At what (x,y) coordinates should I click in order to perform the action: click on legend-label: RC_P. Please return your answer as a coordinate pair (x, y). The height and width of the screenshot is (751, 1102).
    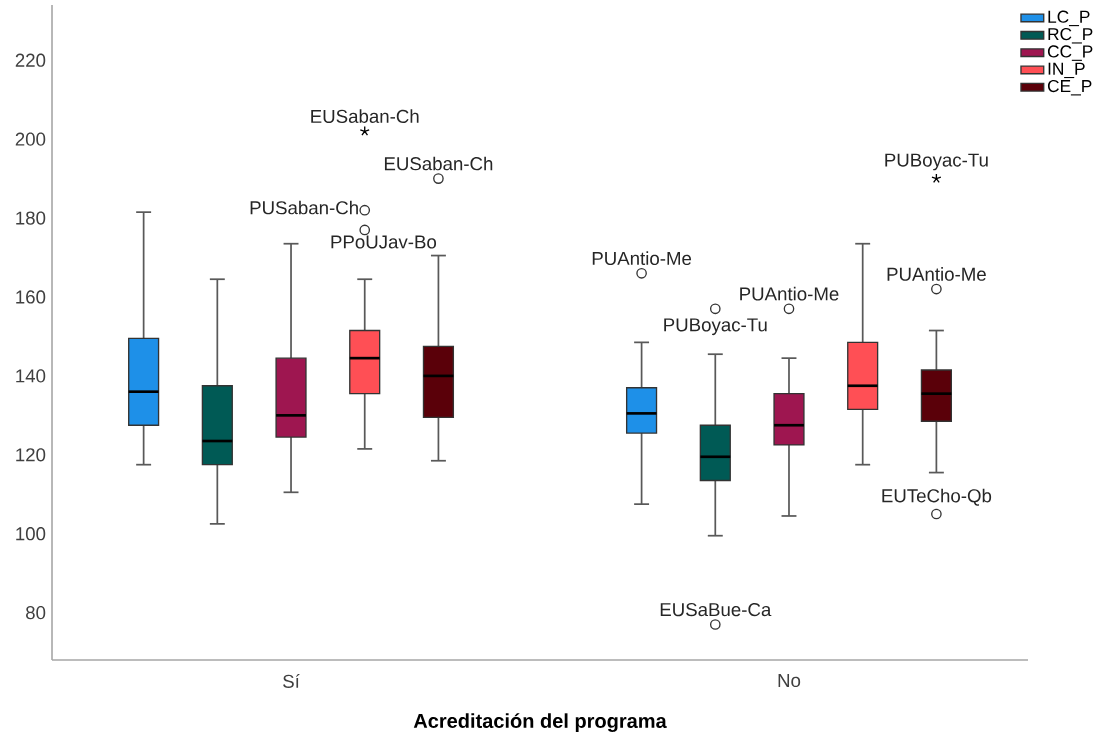
    Looking at the image, I should click on (1070, 35).